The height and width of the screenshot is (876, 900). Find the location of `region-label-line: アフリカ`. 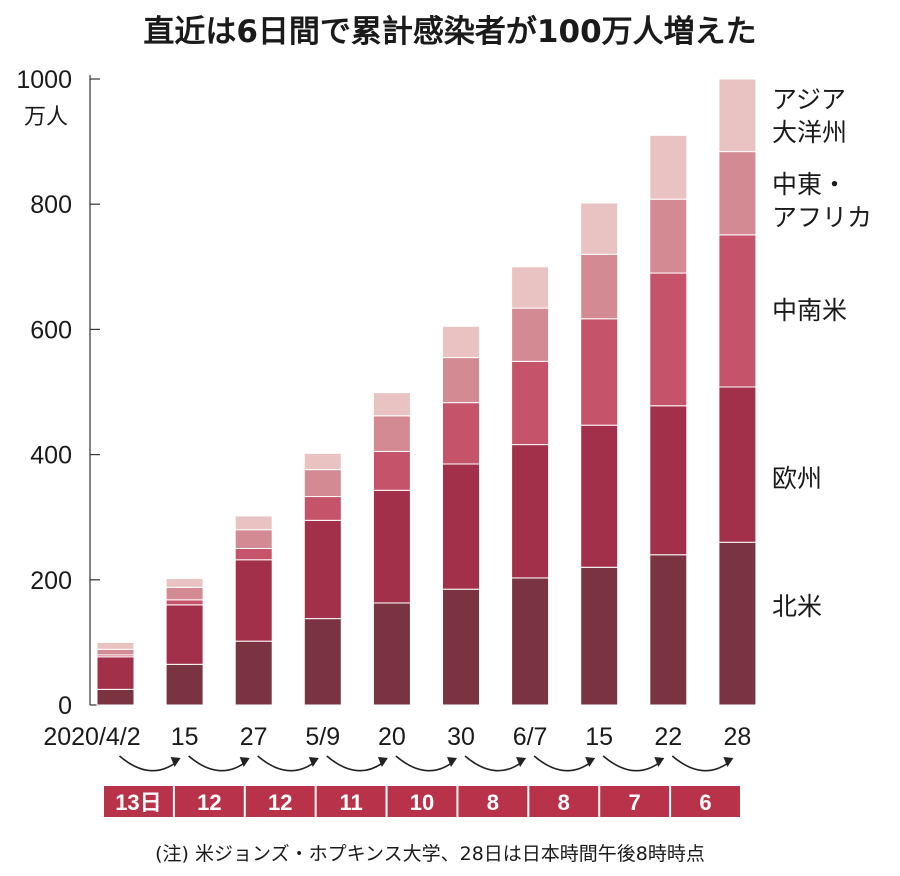

region-label-line: アフリカ is located at coordinates (822, 217).